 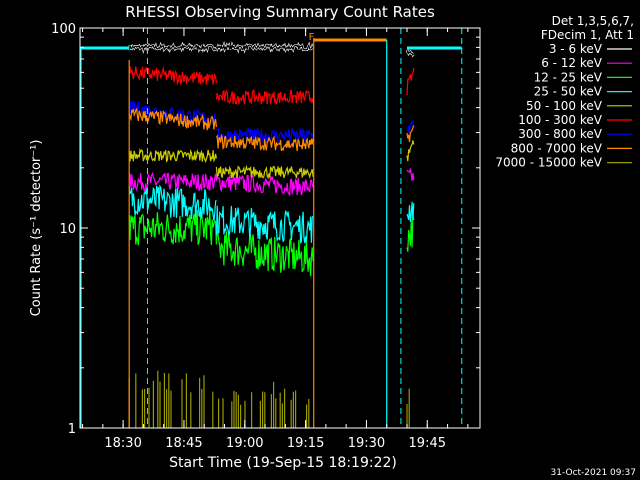 I want to click on series-100-300-keV-line, so click(x=271, y=85).